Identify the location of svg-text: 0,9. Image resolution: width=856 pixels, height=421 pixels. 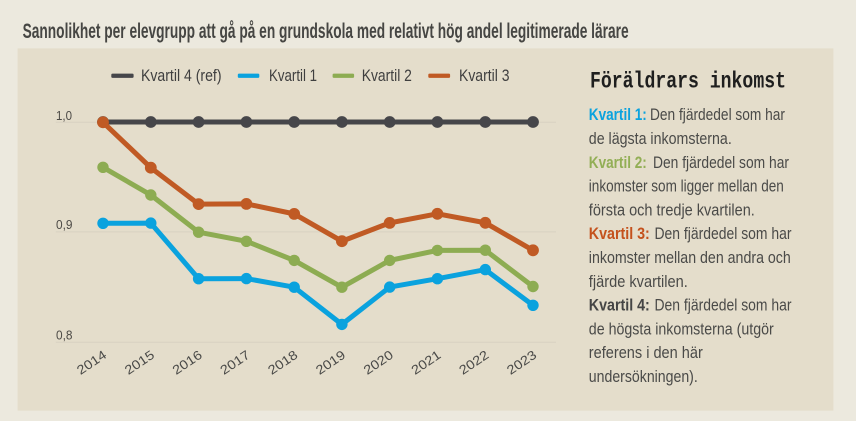
(64, 224).